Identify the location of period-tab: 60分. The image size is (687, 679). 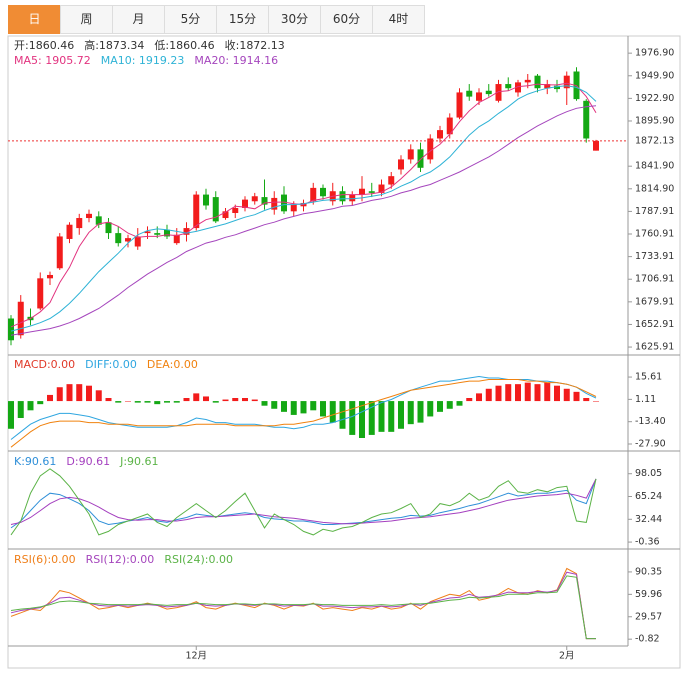
(346, 19).